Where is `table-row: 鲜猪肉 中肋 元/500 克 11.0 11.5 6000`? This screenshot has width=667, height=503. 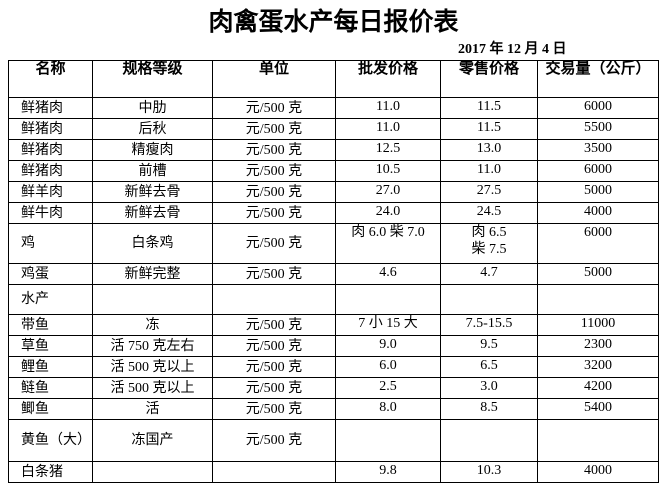
table-row: 鲜猪肉 中肋 元/500 克 11.0 11.5 6000 is located at coordinates (333, 108).